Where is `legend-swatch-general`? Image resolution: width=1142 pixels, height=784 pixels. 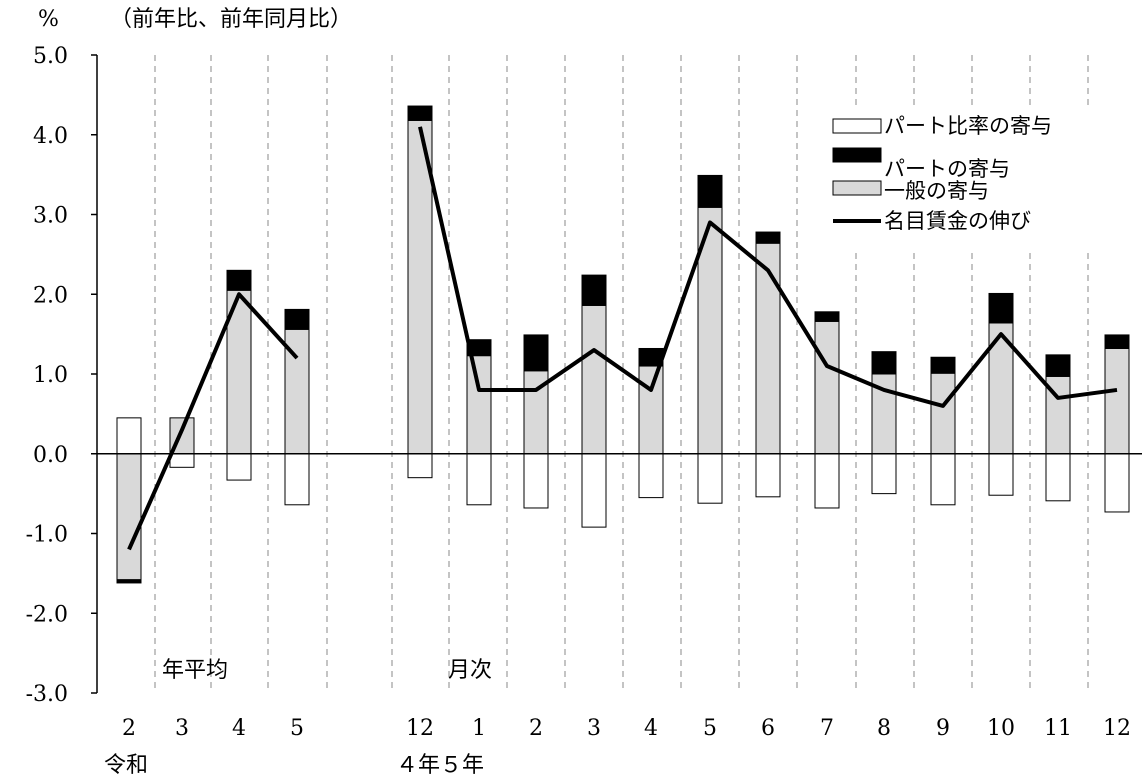 legend-swatch-general is located at coordinates (857, 188).